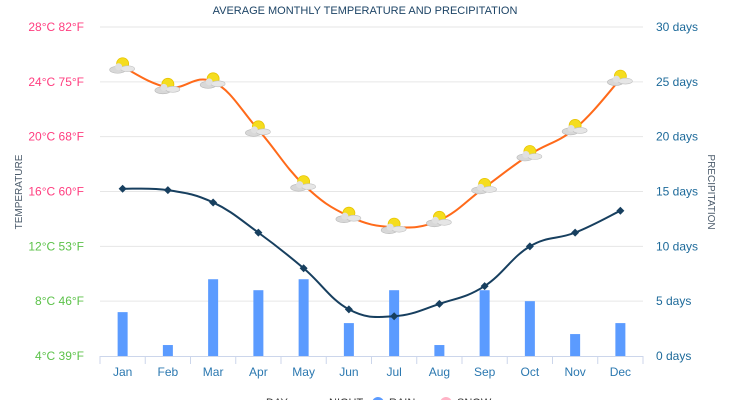 Image resolution: width=730 pixels, height=405 pixels. What do you see at coordinates (677, 27) in the screenshot?
I see `y-right-tick-label: 30 days` at bounding box center [677, 27].